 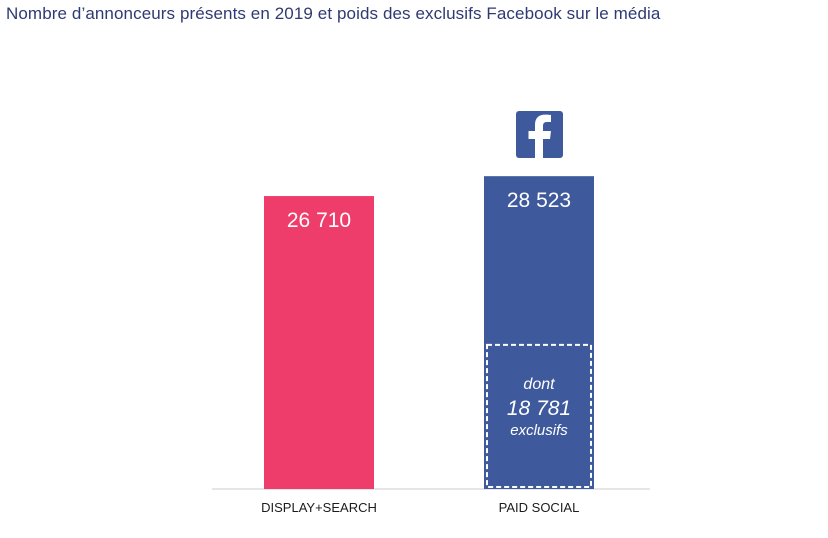 I want to click on bar-value-display-search: 26 710, so click(x=319, y=220).